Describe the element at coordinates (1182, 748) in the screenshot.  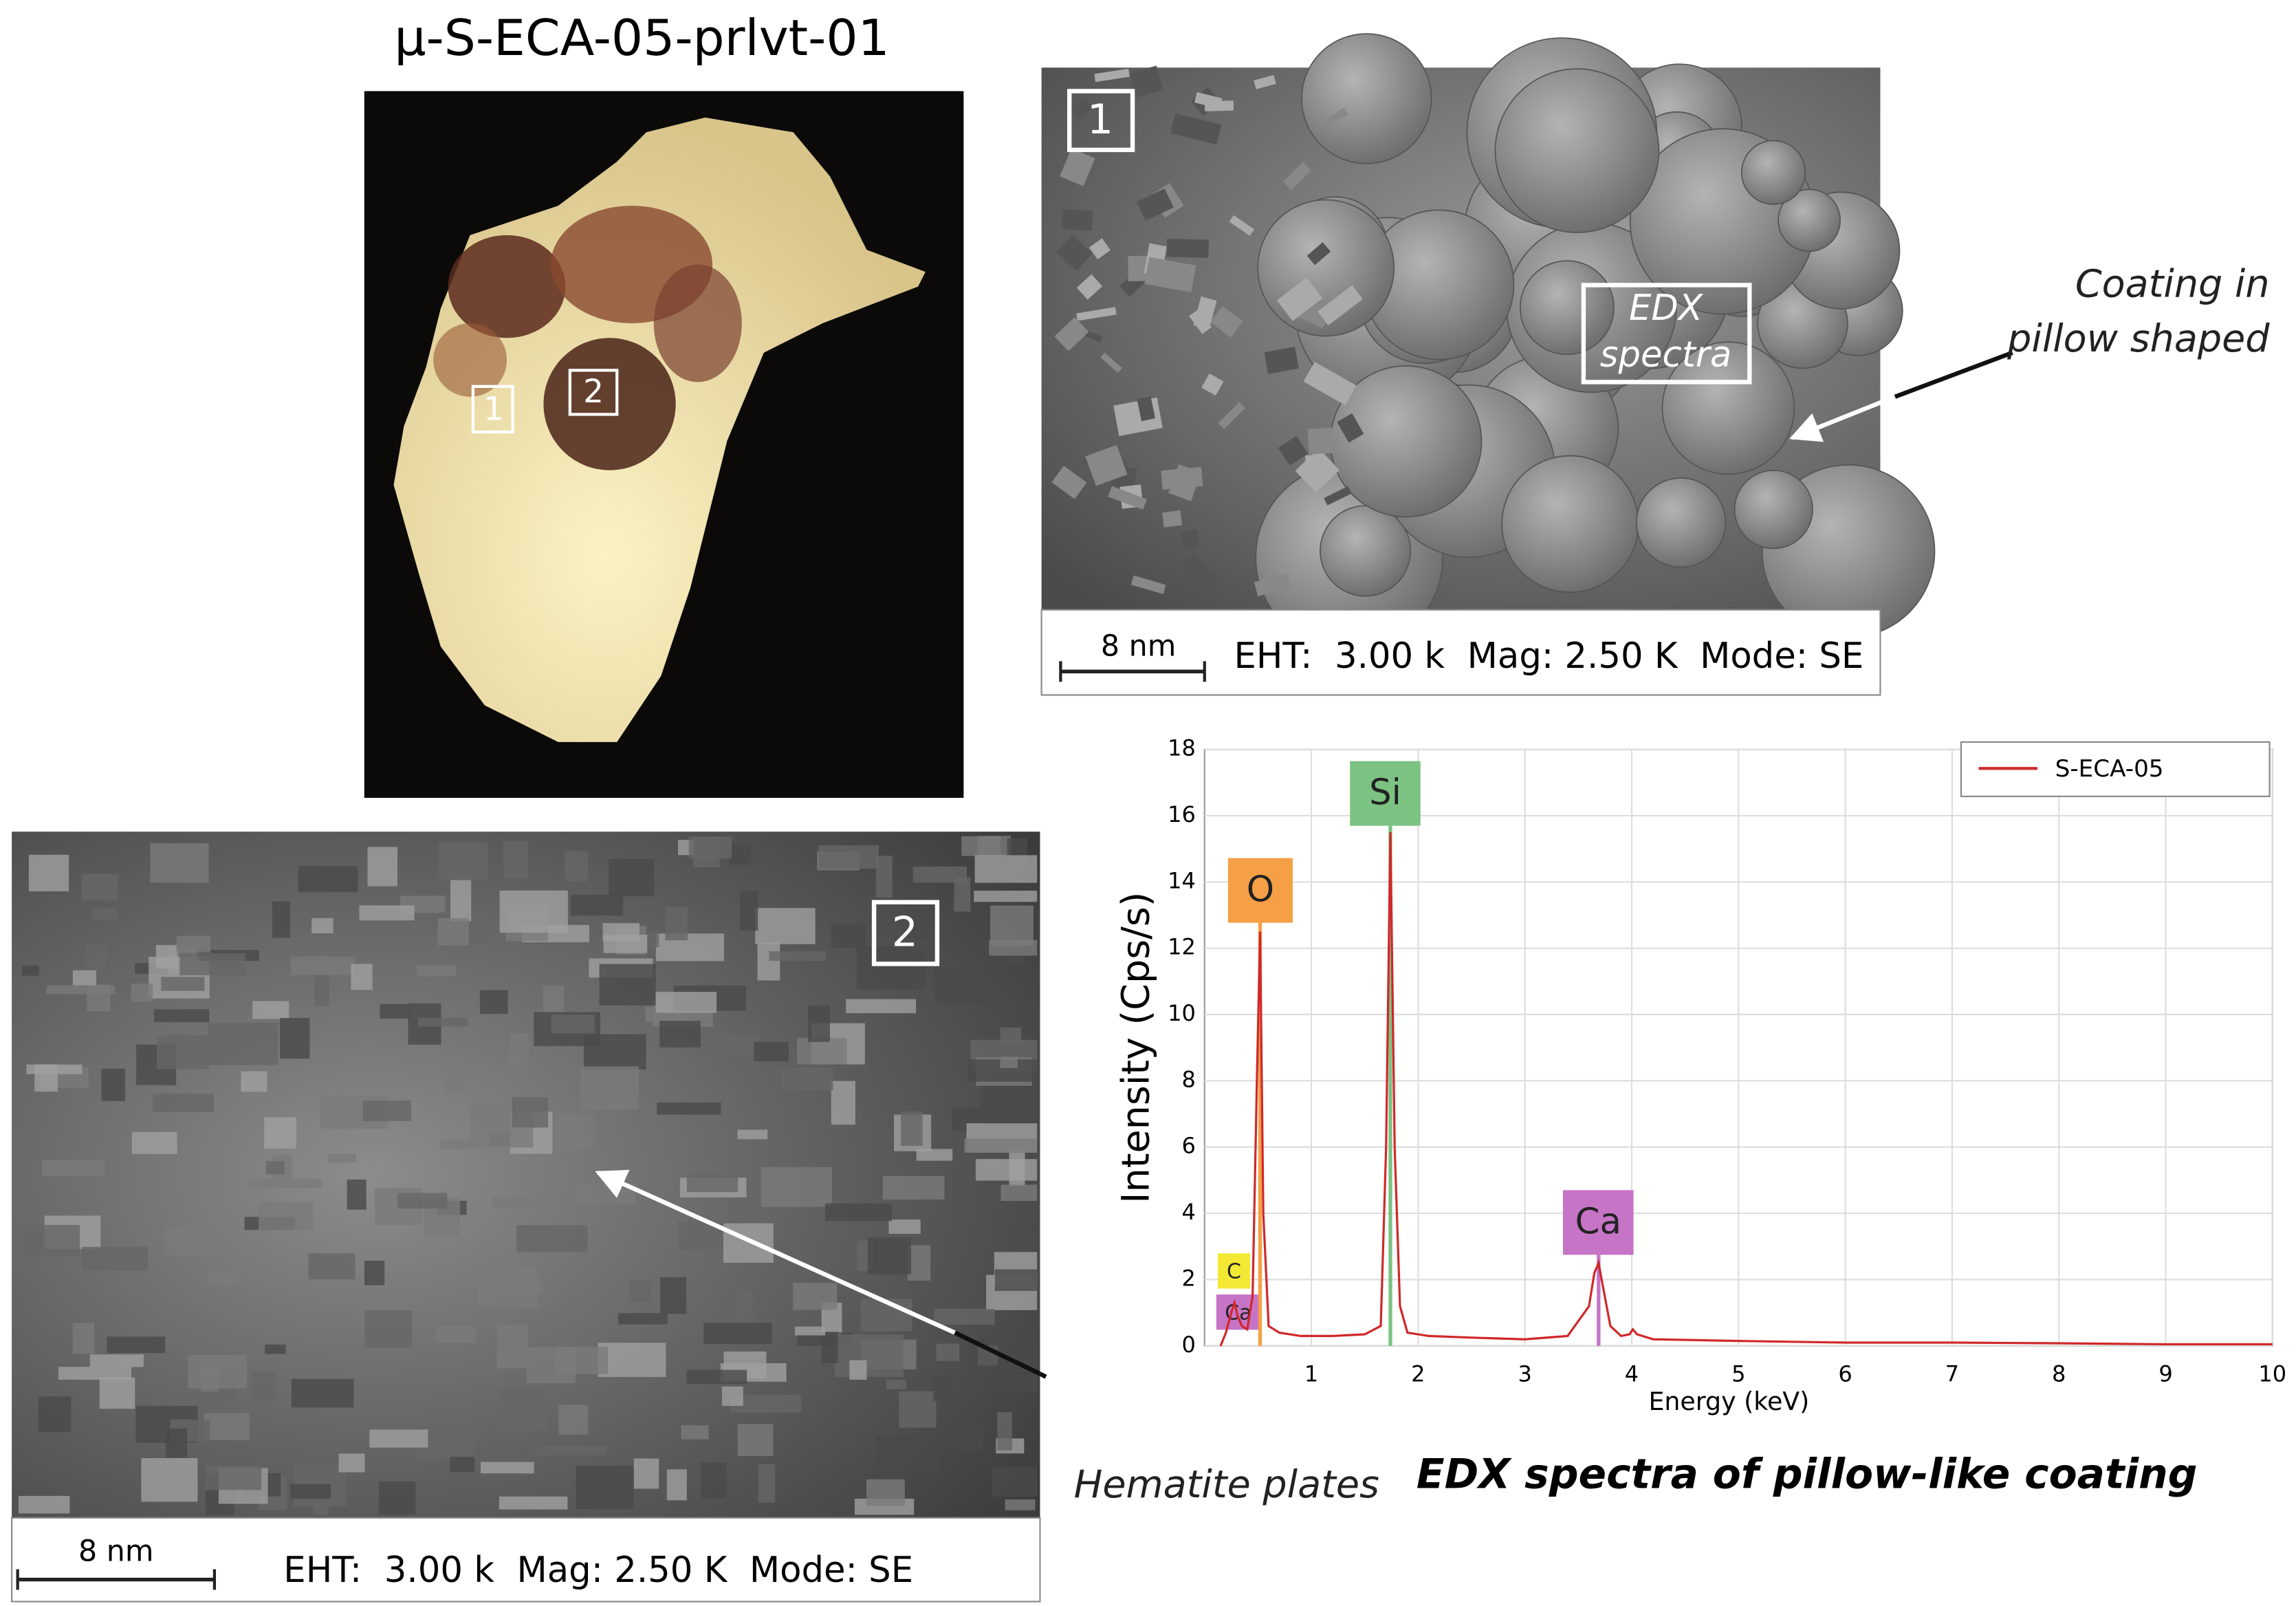
I see `y-tick-label: 18` at that location.